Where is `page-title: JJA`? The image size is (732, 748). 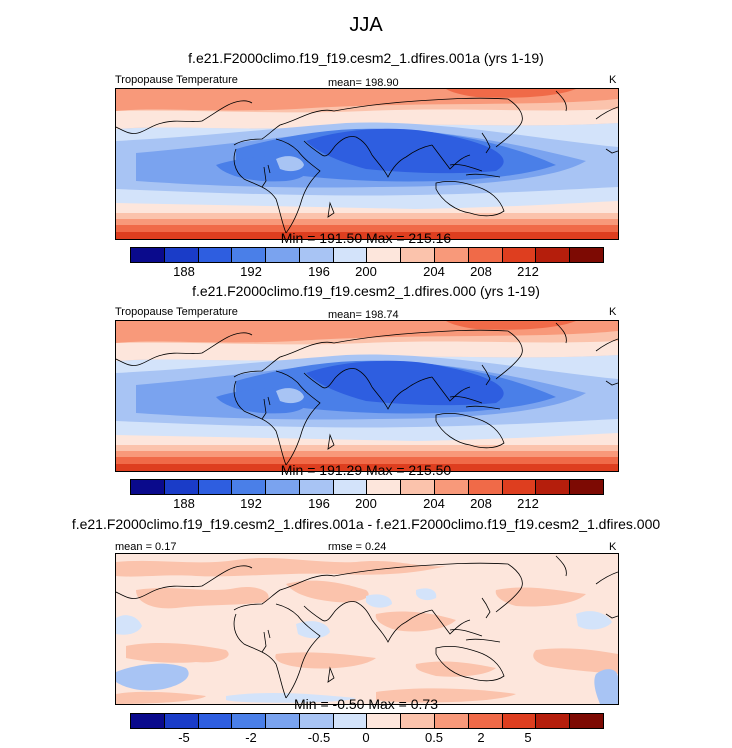
page-title: JJA is located at coordinates (366, 25).